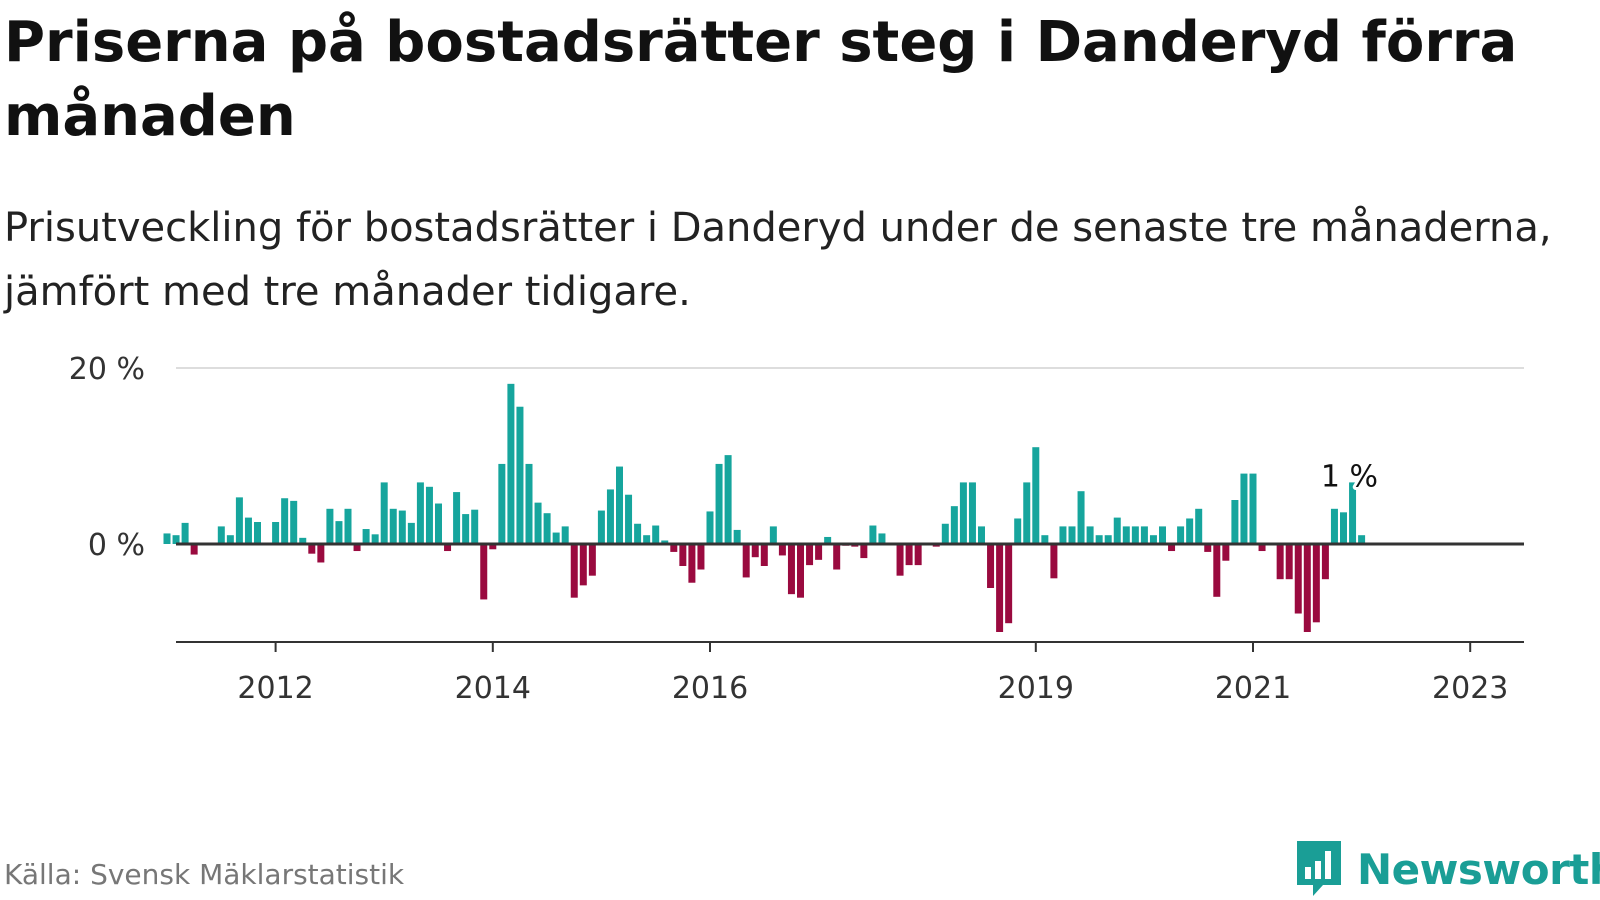 Image resolution: width=1600 pixels, height=900 pixels. What do you see at coordinates (1478, 869) in the screenshot?
I see `brand-name: Newsworthy` at bounding box center [1478, 869].